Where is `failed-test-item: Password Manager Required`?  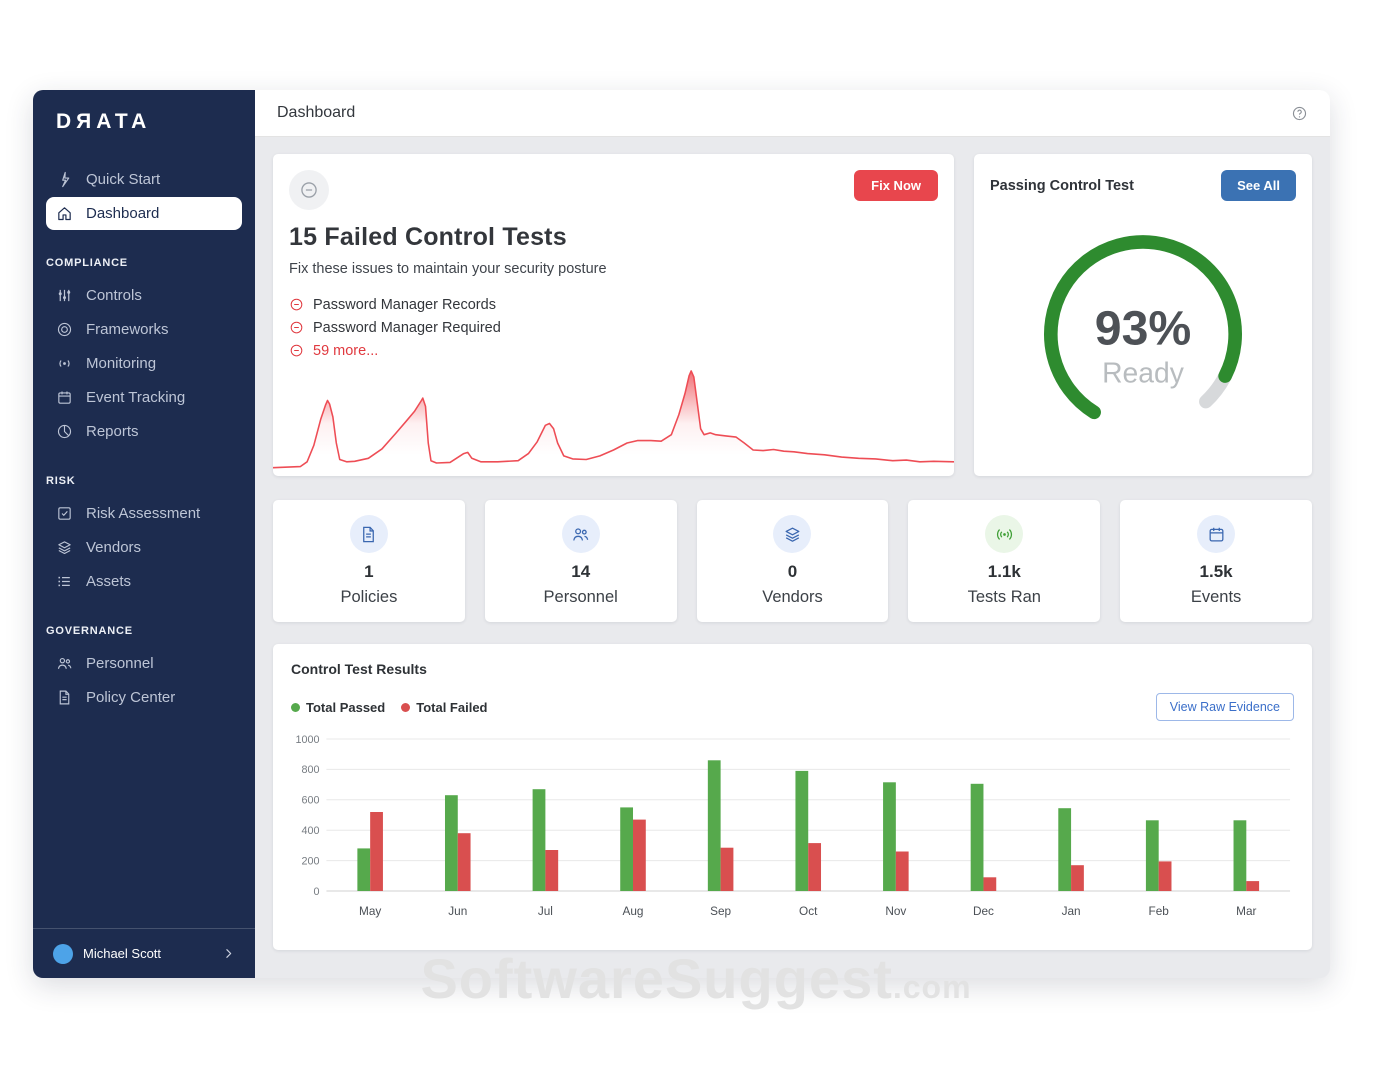 failed-test-item: Password Manager Required is located at coordinates (613, 327).